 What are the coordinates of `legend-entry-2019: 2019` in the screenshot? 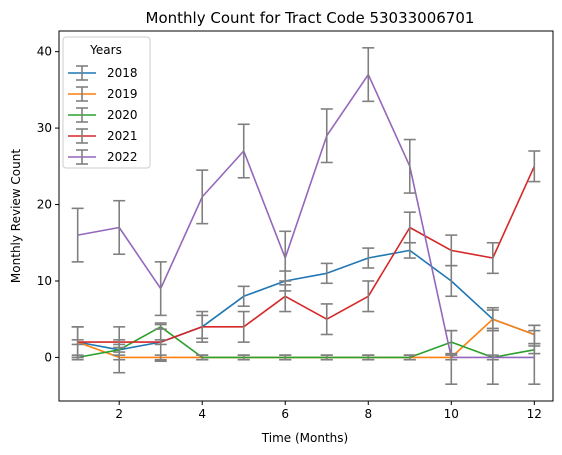 It's located at (103, 94).